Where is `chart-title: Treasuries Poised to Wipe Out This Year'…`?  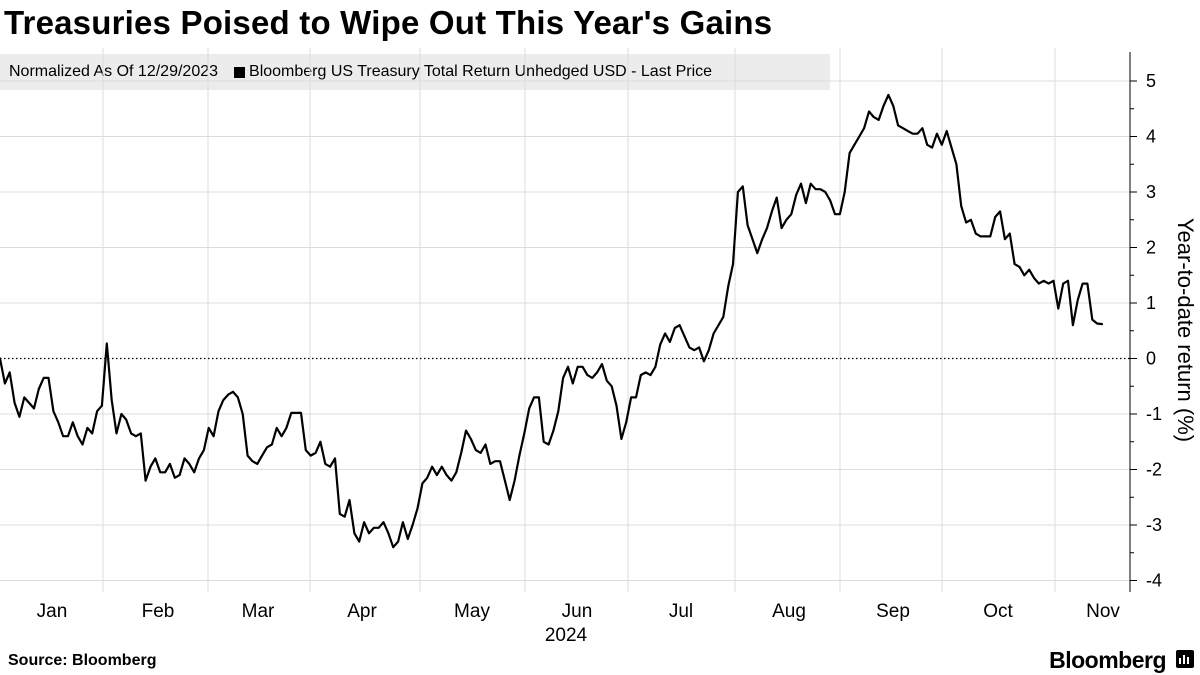 chart-title: Treasuries Poised to Wipe Out This Year'… is located at coordinates (388, 22).